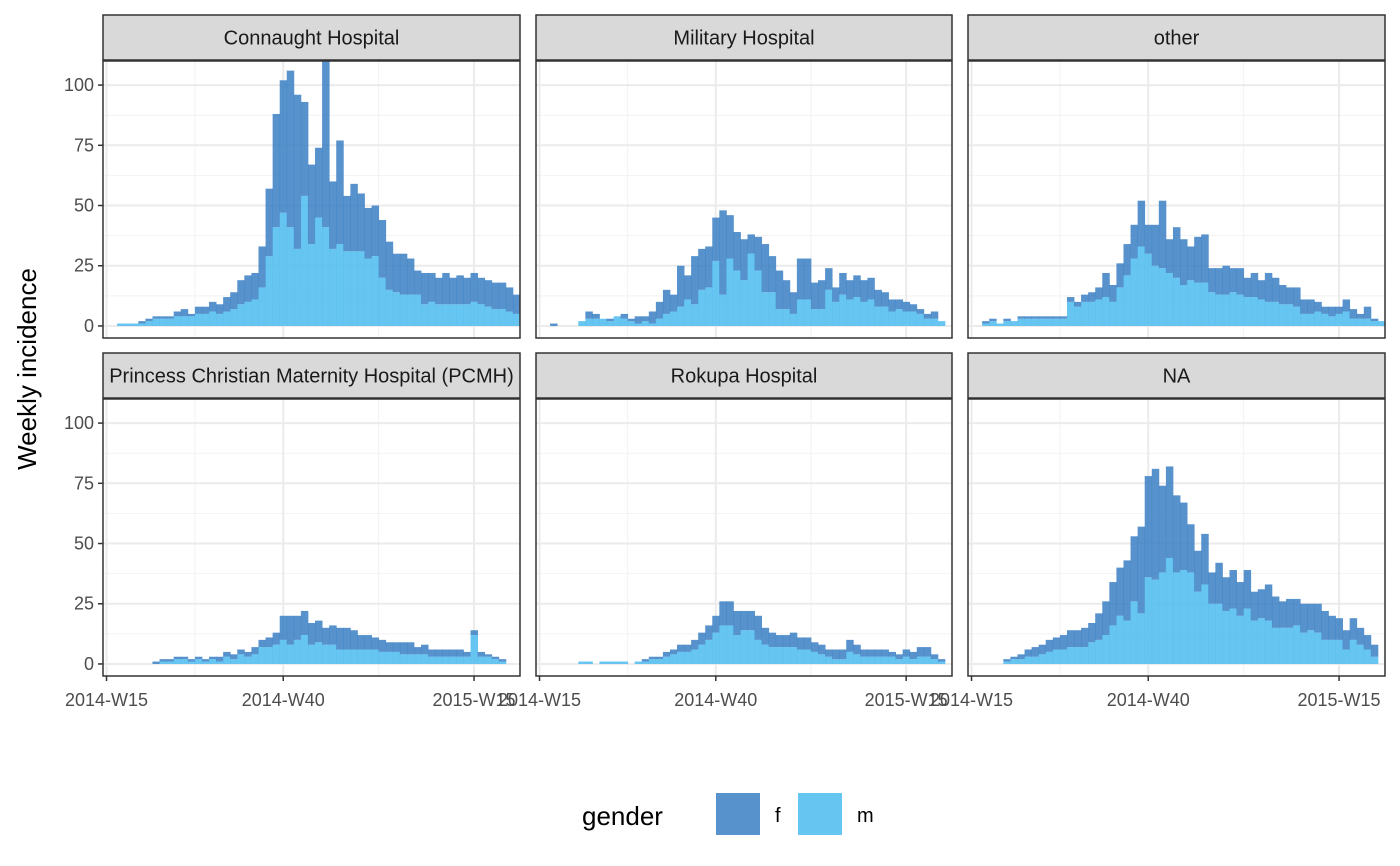  What do you see at coordinates (1158, 531) in the screenshot?
I see `panel-5: NA 2014-W15 2014-W40 2015-W15` at bounding box center [1158, 531].